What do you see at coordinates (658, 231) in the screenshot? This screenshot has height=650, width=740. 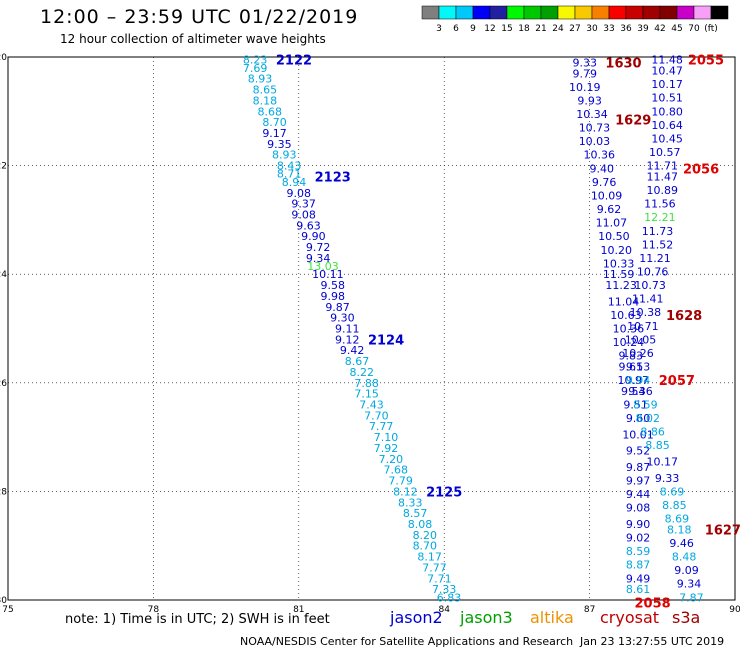 I see `wave-height-label: 11.73` at bounding box center [658, 231].